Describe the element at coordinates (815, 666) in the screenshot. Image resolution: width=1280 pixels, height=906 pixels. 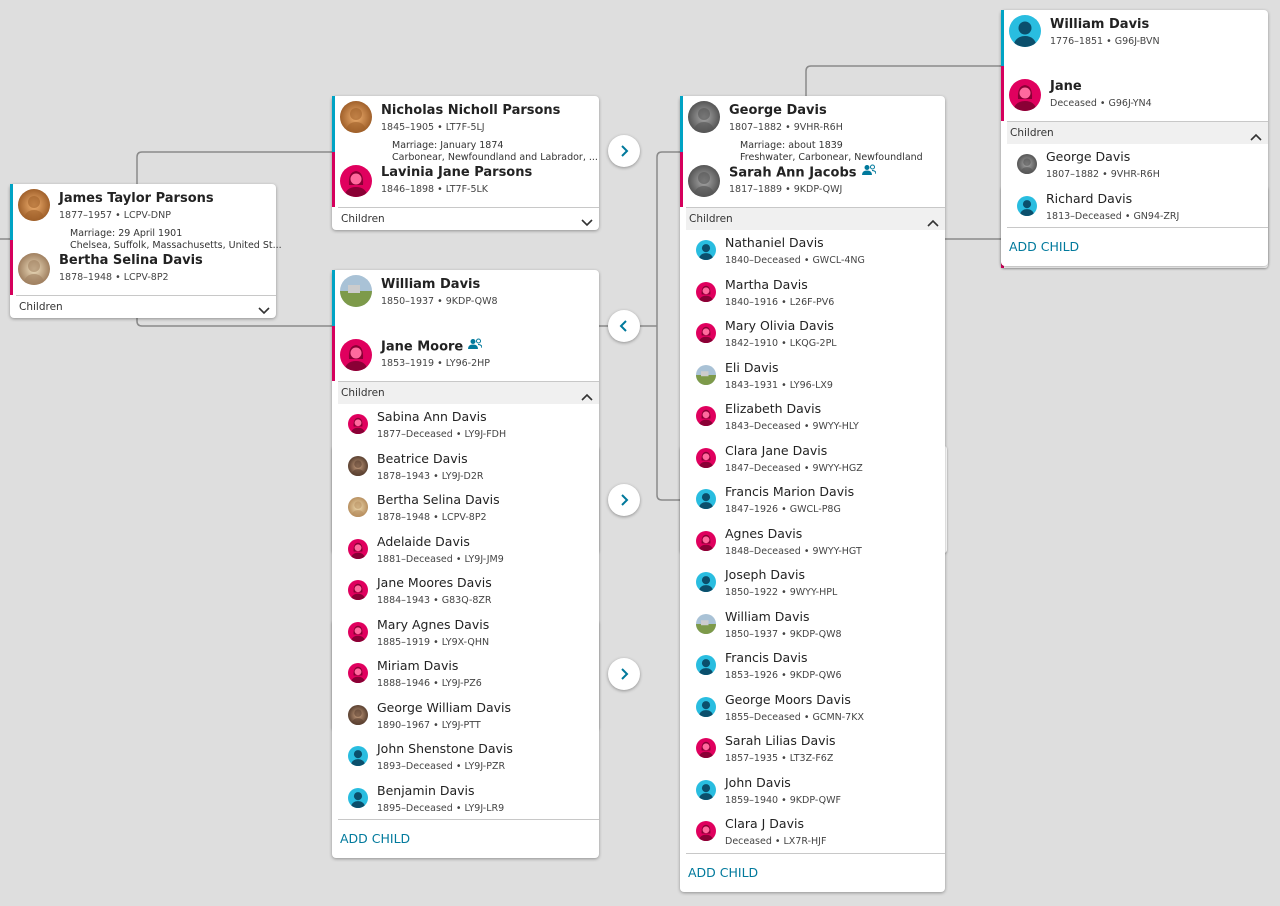
I see `child-row: Francis Davis 1853–1926 • 9KDP-QW6` at that location.